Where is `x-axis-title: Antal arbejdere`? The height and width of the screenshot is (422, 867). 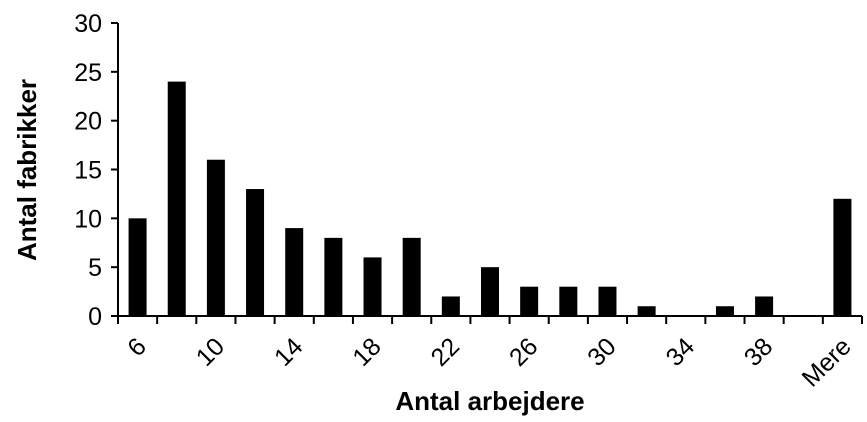
x-axis-title: Antal arbejdere is located at coordinates (489, 401).